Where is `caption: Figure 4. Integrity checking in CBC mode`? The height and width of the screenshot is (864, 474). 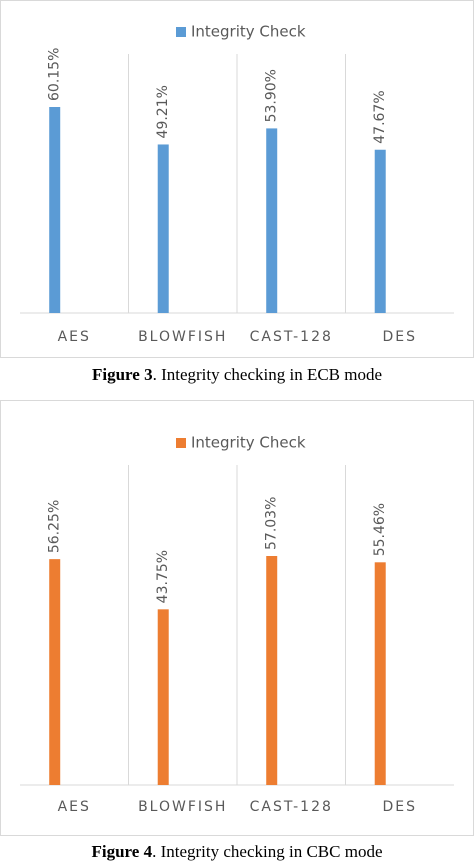
caption: Figure 4. Integrity checking in CBC mode is located at coordinates (236, 851).